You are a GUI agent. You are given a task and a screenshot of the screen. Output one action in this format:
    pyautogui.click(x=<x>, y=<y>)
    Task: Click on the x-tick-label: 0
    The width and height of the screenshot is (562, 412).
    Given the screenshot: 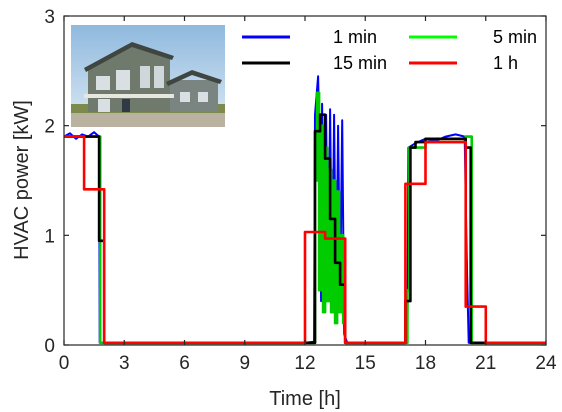 What is the action you would take?
    pyautogui.click(x=64, y=363)
    